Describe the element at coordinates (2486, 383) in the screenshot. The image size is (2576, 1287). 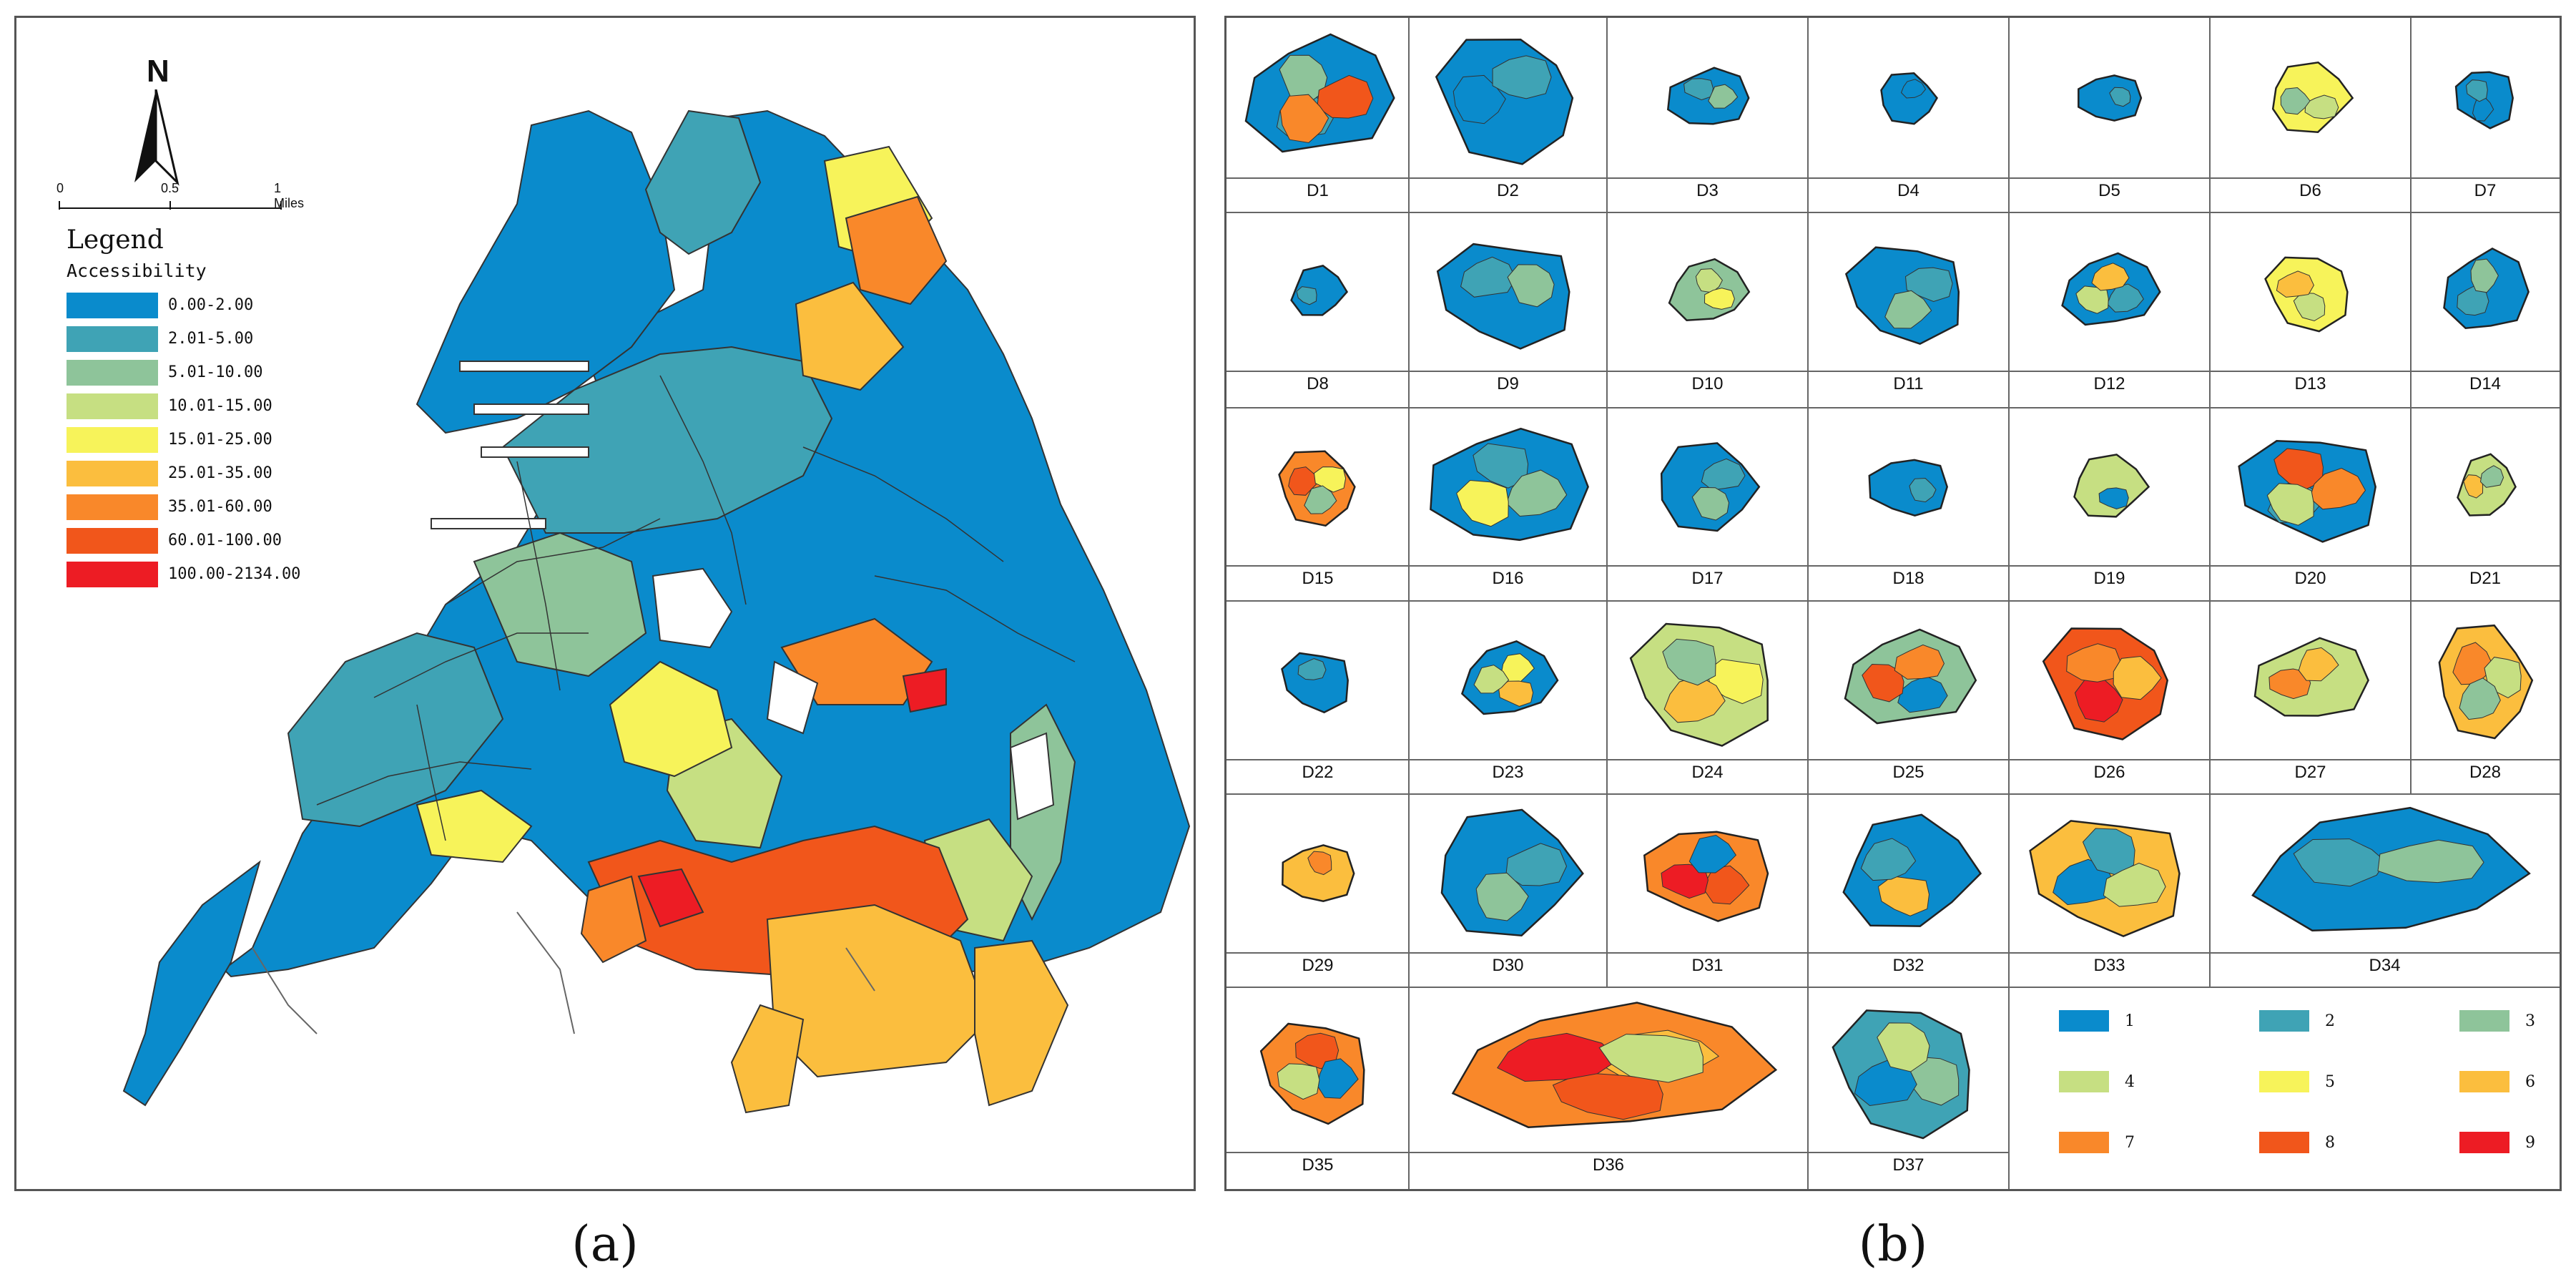
I see `district-label: D14` at that location.